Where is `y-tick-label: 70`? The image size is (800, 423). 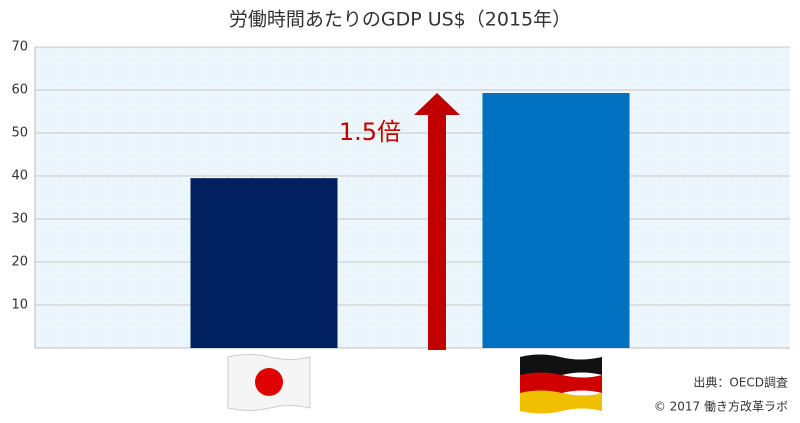 y-tick-label: 70 is located at coordinates (19, 47).